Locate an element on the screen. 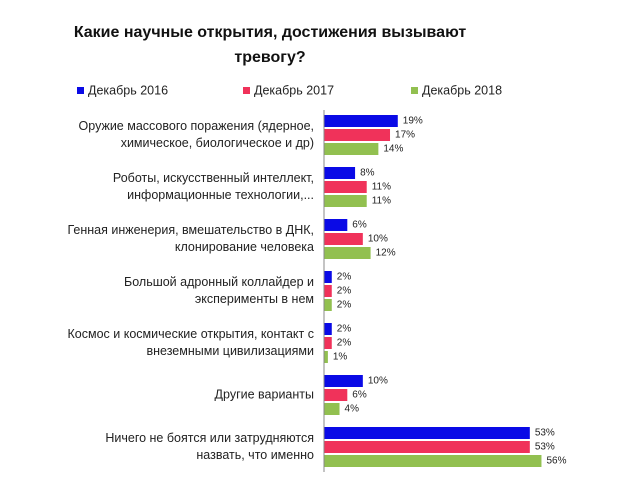 The image size is (620, 492). data-label: 1% is located at coordinates (340, 357).